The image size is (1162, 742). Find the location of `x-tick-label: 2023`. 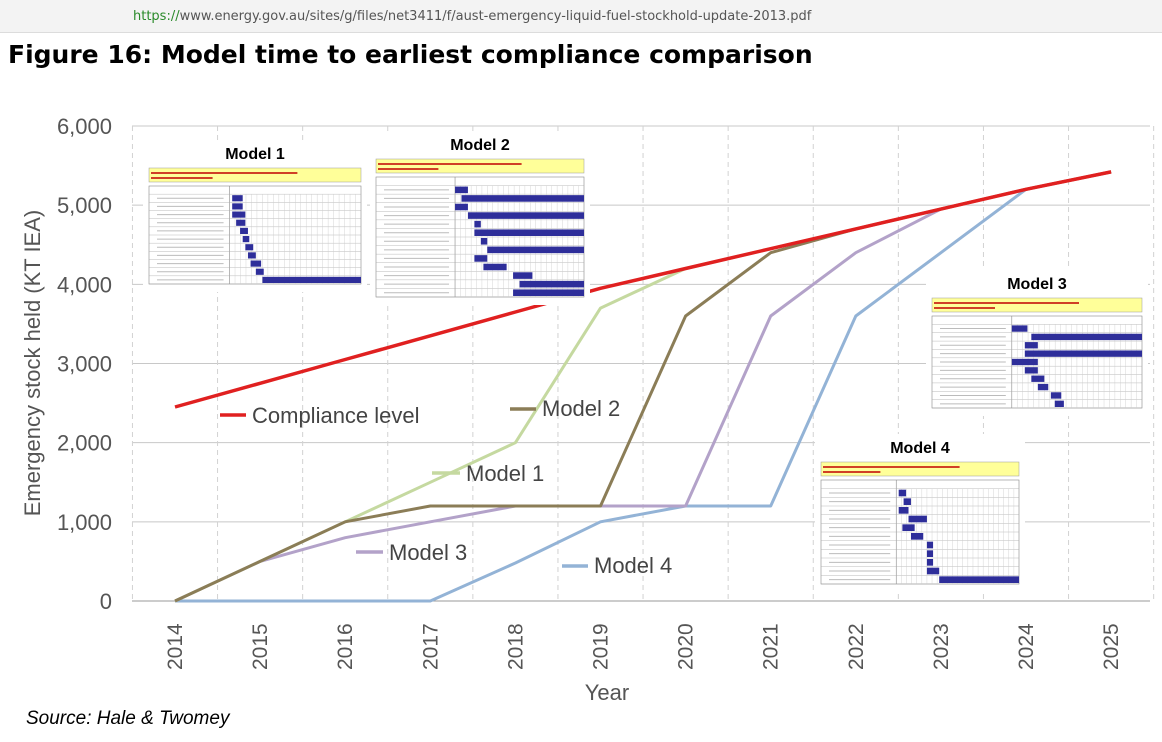

x-tick-label: 2023 is located at coordinates (941, 646).